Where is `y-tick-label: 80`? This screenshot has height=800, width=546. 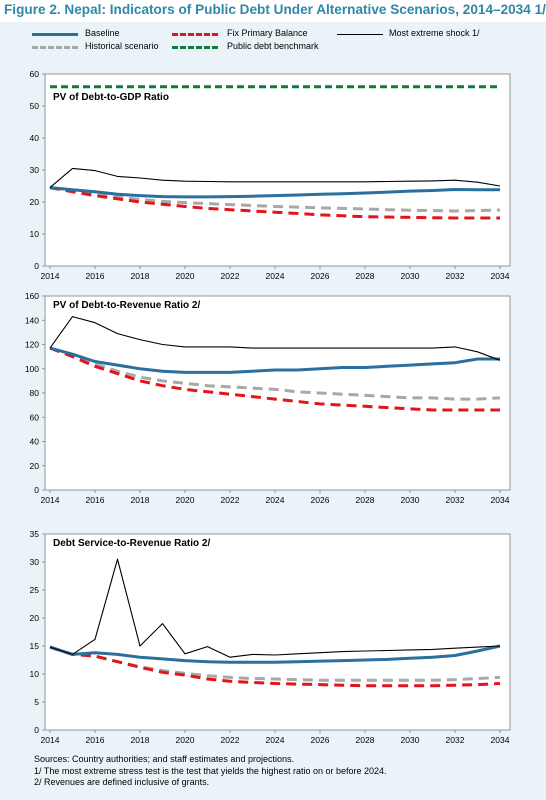 y-tick-label: 80 is located at coordinates (35, 393).